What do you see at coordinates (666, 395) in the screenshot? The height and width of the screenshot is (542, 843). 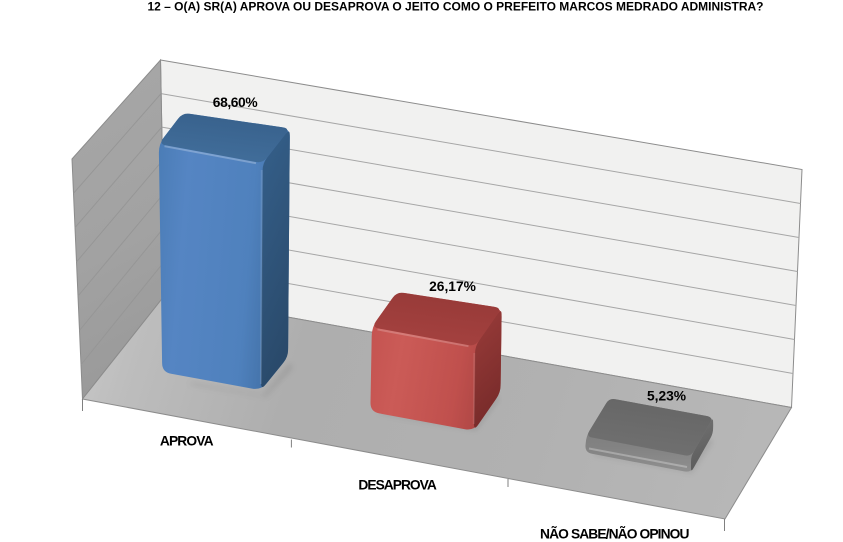 I see `svg-text: 5,23%` at bounding box center [666, 395].